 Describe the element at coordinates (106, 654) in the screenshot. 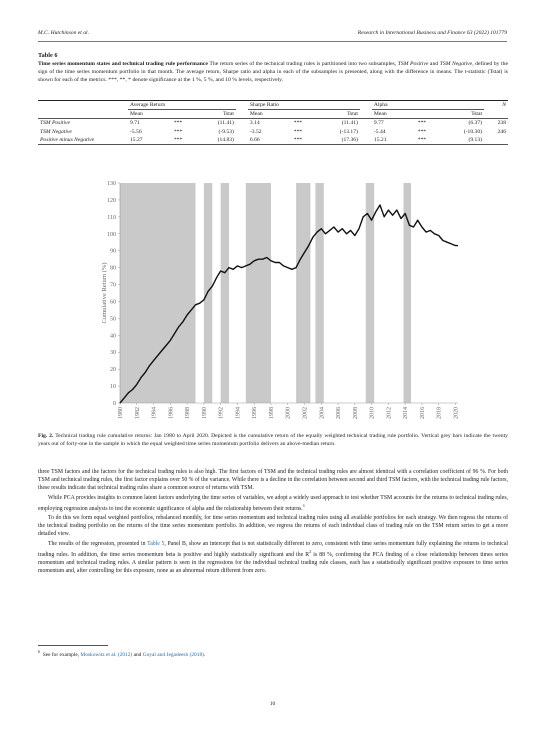

I see `ref-moskowitz-link: Moskowitz et al. (2012)` at that location.